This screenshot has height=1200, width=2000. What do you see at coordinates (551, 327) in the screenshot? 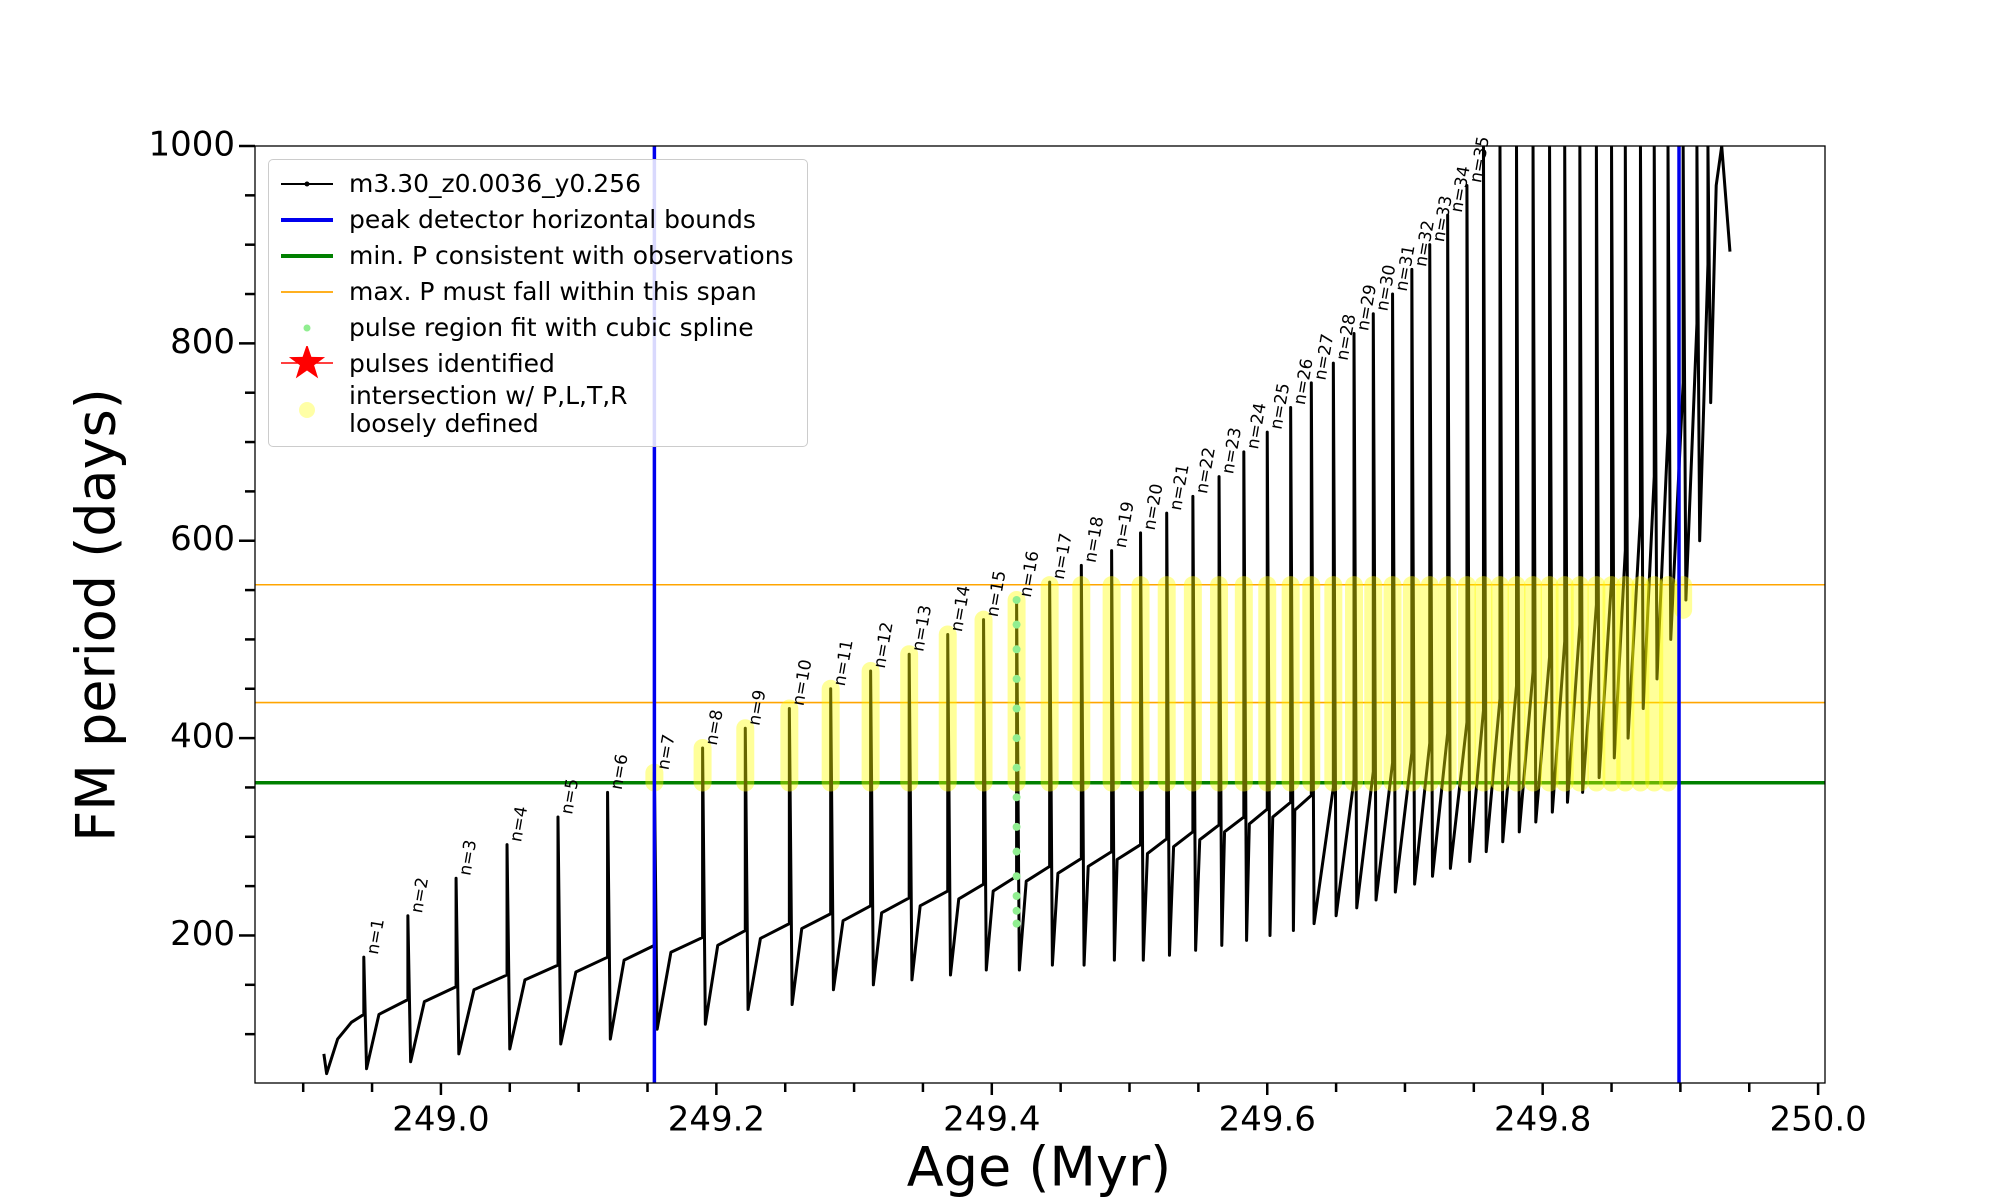
I see `legend-label: pulse region fit with cubic spline` at bounding box center [551, 327].